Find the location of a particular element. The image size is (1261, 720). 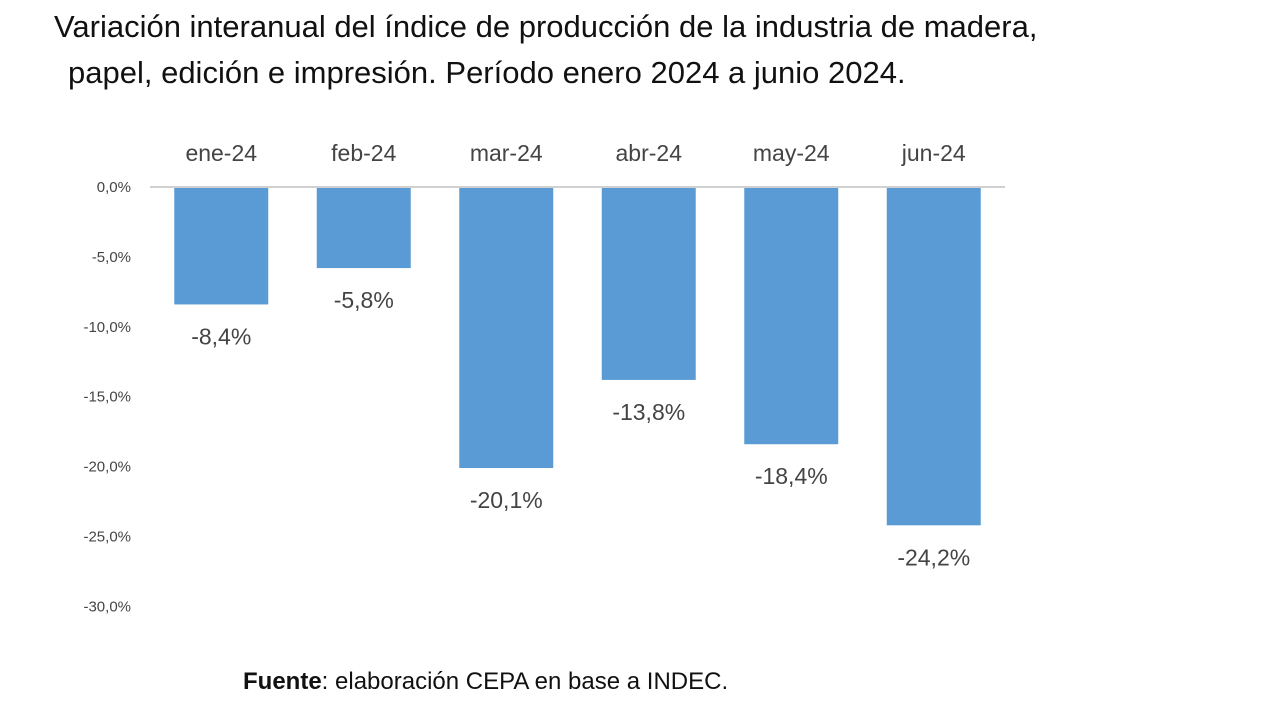

category-label: abr-24 is located at coordinates (649, 153).